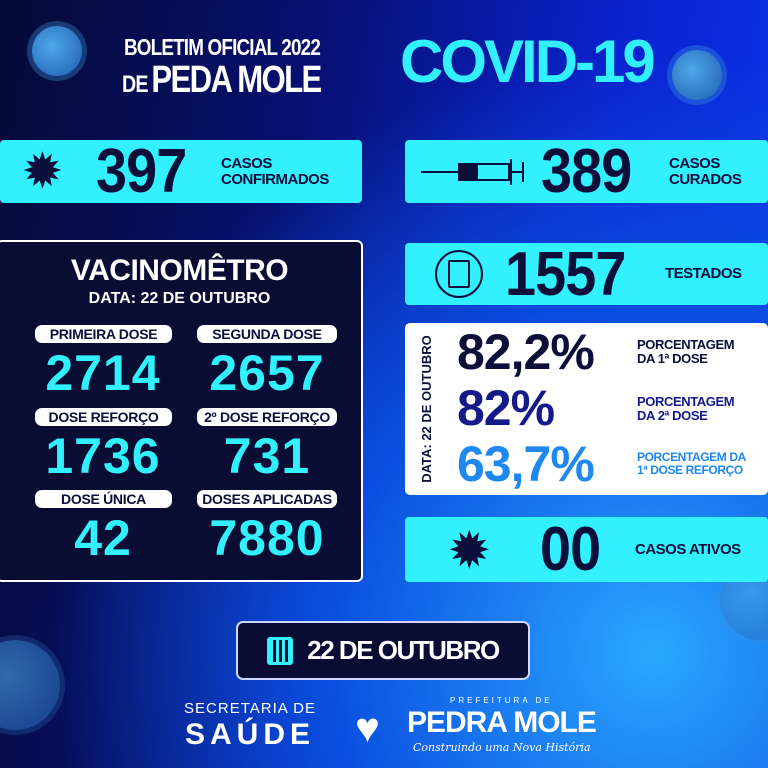 This screenshot has height=768, width=768. I want to click on tested-card: 1557 TESTADOS, so click(586, 274).